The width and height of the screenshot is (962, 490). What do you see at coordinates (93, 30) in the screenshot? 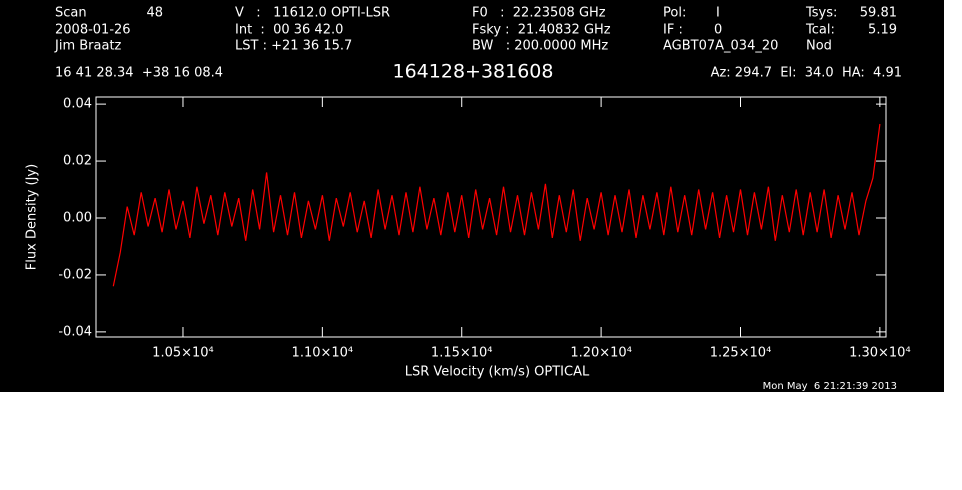
I see `header-text: 2008-01-26` at bounding box center [93, 30].